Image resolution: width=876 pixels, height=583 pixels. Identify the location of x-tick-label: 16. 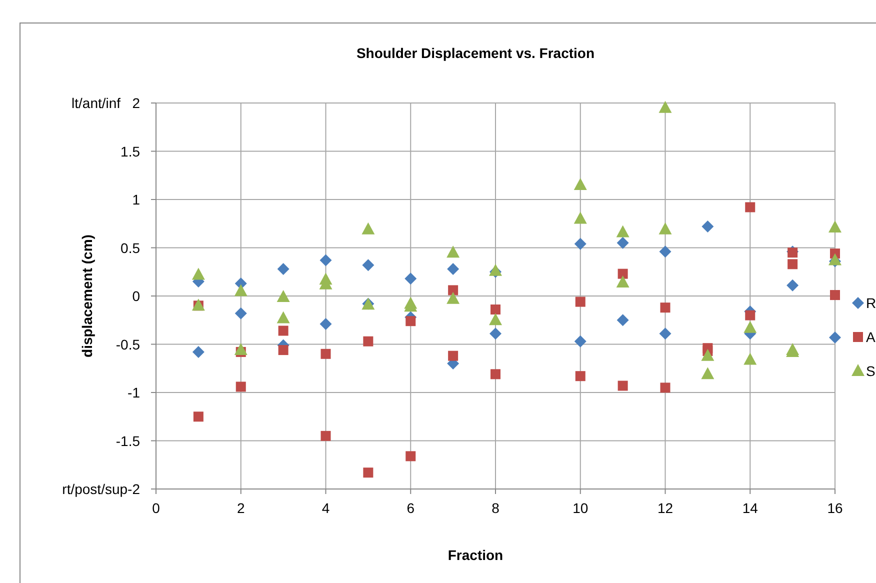
(835, 508).